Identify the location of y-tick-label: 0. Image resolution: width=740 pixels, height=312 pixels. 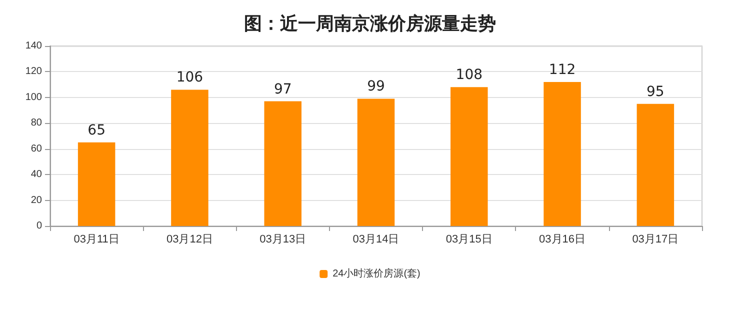
(39, 226).